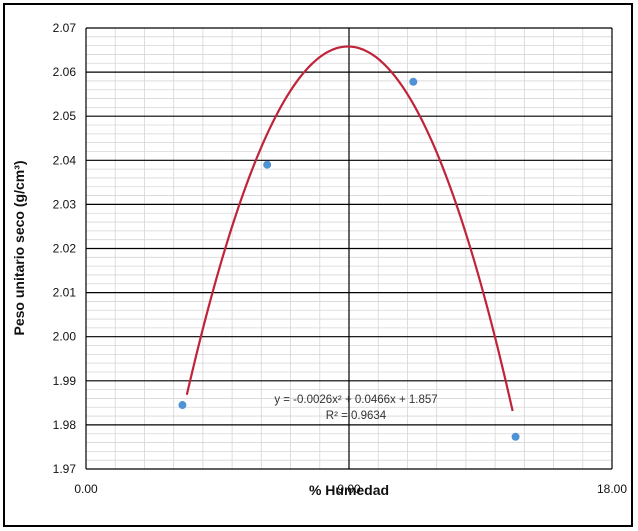 This screenshot has height=531, width=638. What do you see at coordinates (355, 400) in the screenshot?
I see `trendline-equation: y = -0.0026x² + 0.0466x + 1.857` at bounding box center [355, 400].